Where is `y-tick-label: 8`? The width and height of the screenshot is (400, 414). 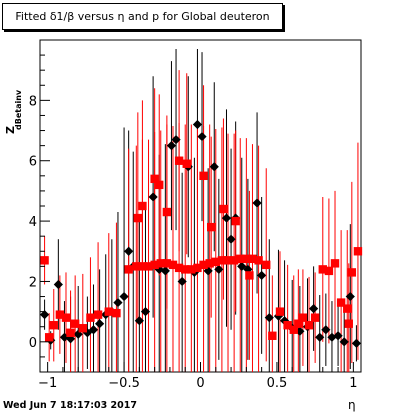
y-tick-label: 8 is located at coordinates (33, 101).